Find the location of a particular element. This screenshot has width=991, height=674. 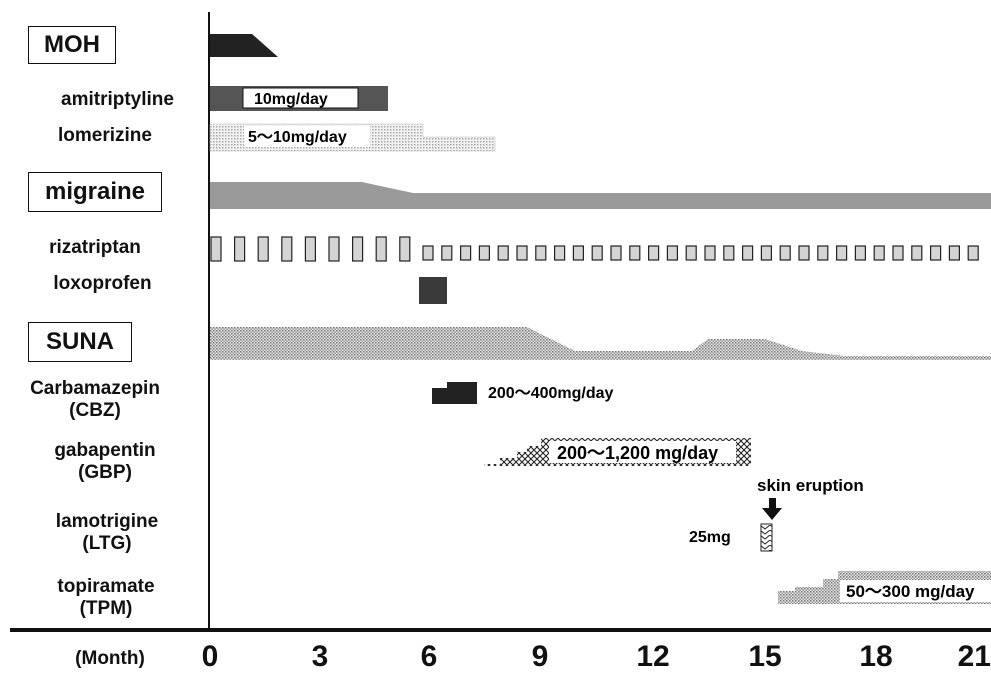

lamotrigine-abbr: (LTG) is located at coordinates (107, 543).